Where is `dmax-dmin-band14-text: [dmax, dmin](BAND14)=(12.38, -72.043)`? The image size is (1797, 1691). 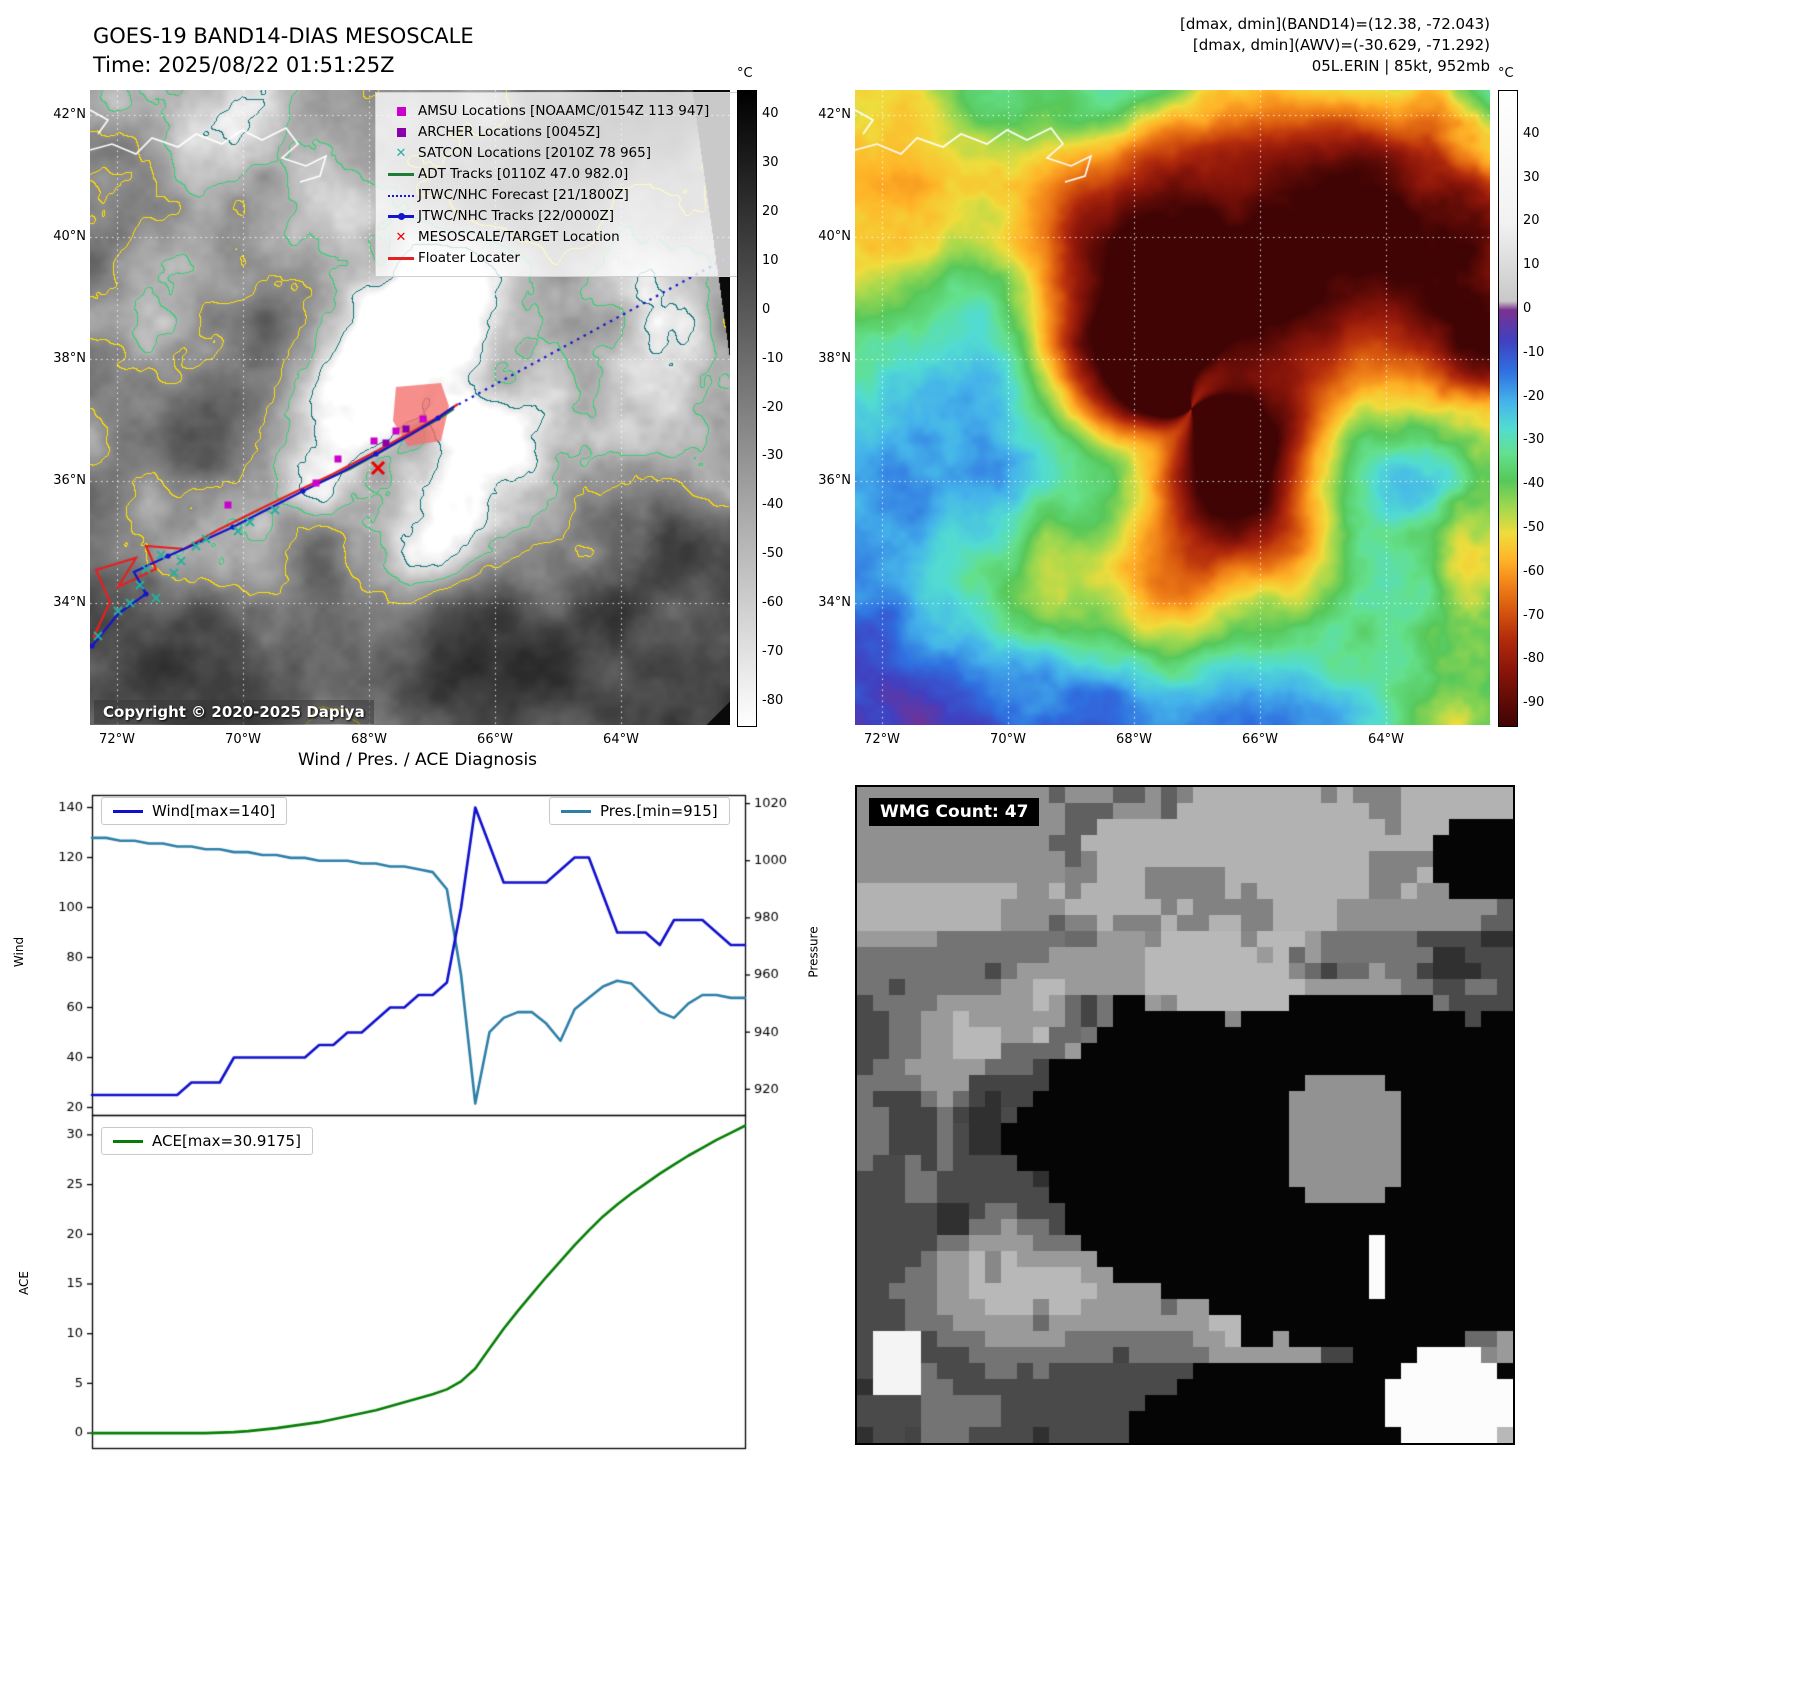
dmax-dmin-band14-text: [dmax, dmin](BAND14)=(12.38, -72.043) is located at coordinates (1334, 24).